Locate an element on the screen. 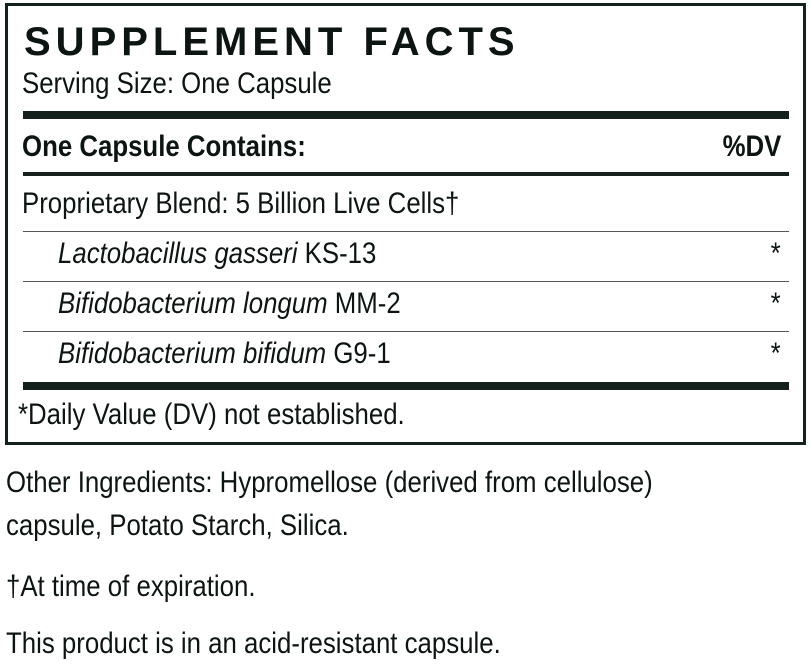  ingredient-strain: MM-2 is located at coordinates (367, 303).